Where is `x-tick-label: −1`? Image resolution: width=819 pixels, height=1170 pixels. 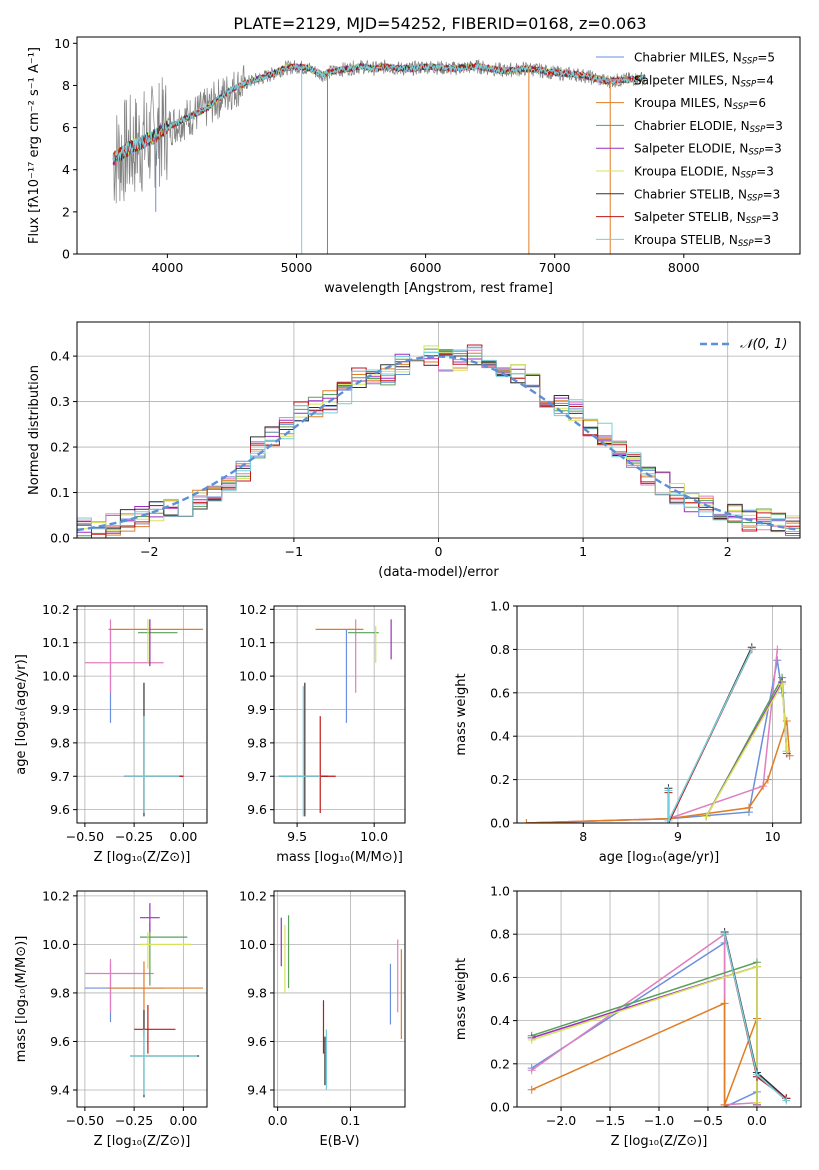
x-tick-label: −1 is located at coordinates (294, 551).